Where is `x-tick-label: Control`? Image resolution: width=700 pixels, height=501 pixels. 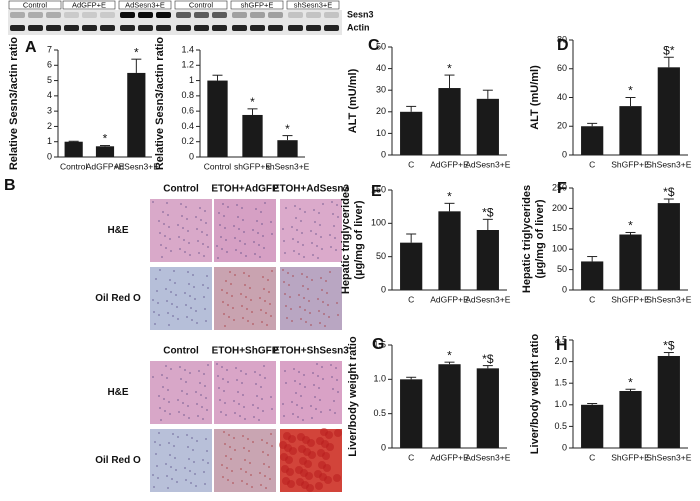
x-tick-label: Control is located at coordinates (218, 166).